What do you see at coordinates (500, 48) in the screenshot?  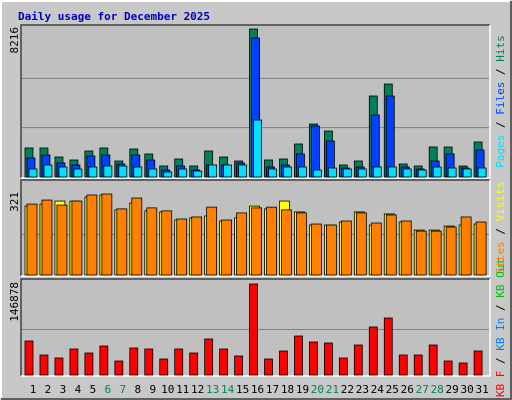 I see `legend-entry: Hits` at bounding box center [500, 48].